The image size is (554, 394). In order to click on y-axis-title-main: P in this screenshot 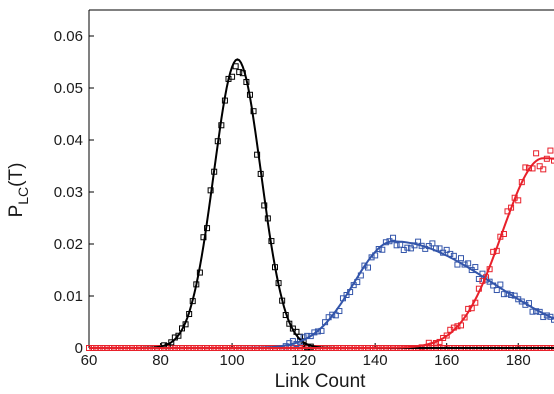, I will do `click(16, 211)`.